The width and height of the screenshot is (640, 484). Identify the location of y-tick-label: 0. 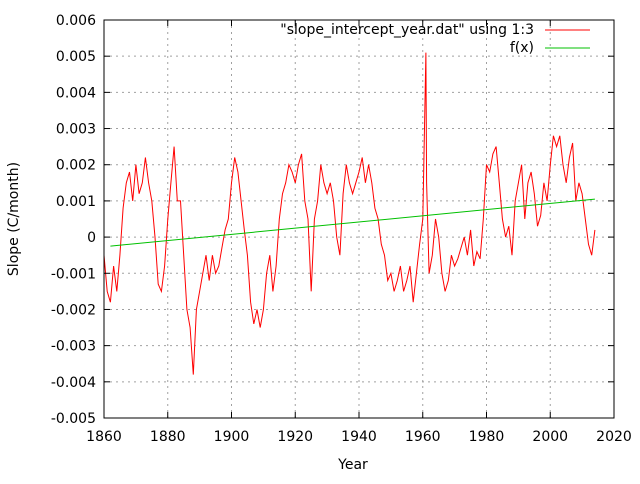
(91, 238).